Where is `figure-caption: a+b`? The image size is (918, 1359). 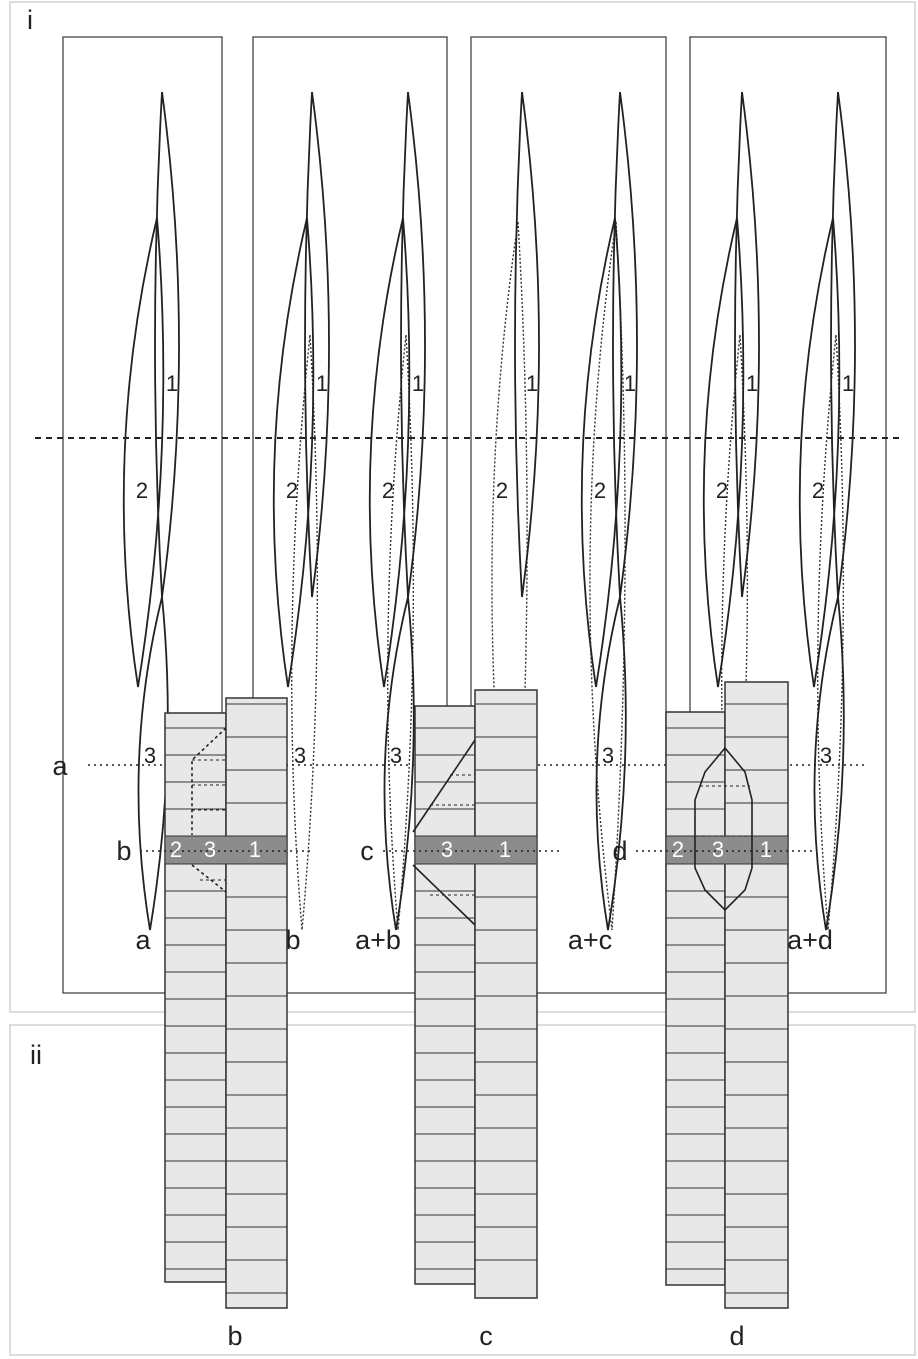
figure-caption: a+b is located at coordinates (378, 940).